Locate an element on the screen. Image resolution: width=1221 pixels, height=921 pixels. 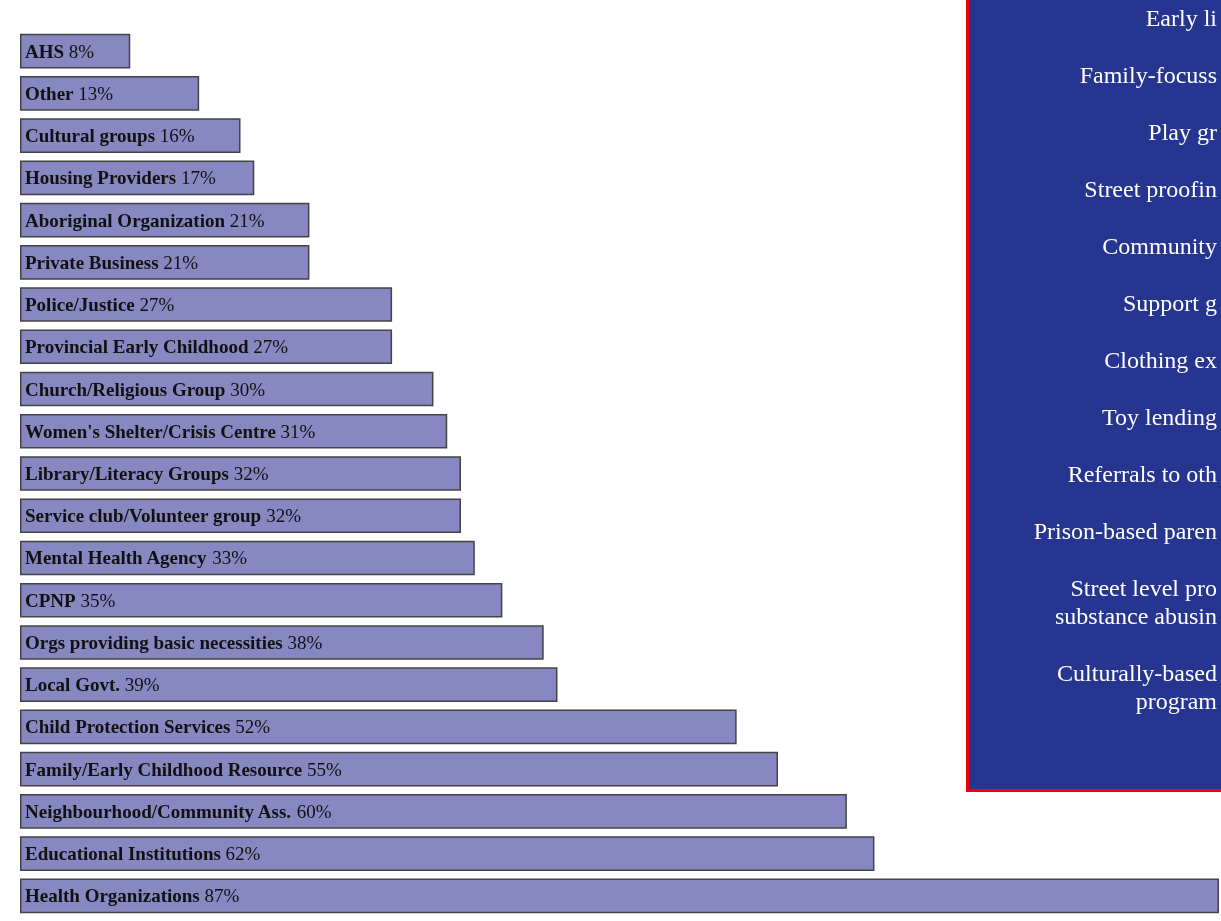
data-label: 33% is located at coordinates (227, 558).